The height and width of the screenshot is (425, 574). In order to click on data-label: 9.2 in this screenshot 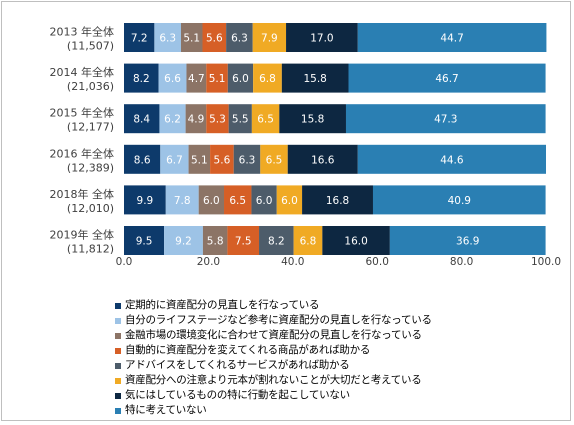, I will do `click(183, 242)`.